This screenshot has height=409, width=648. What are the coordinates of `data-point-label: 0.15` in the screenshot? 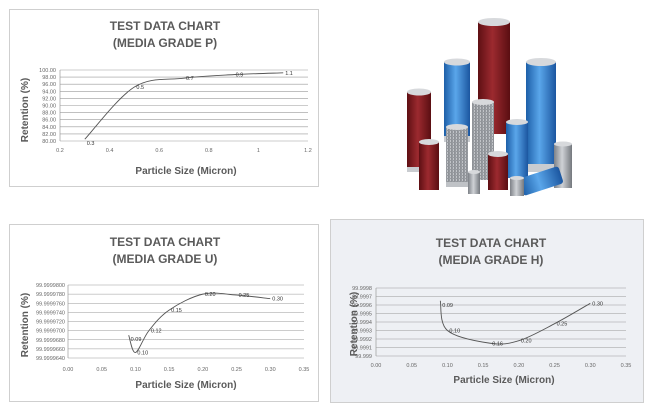 It's located at (176, 311).